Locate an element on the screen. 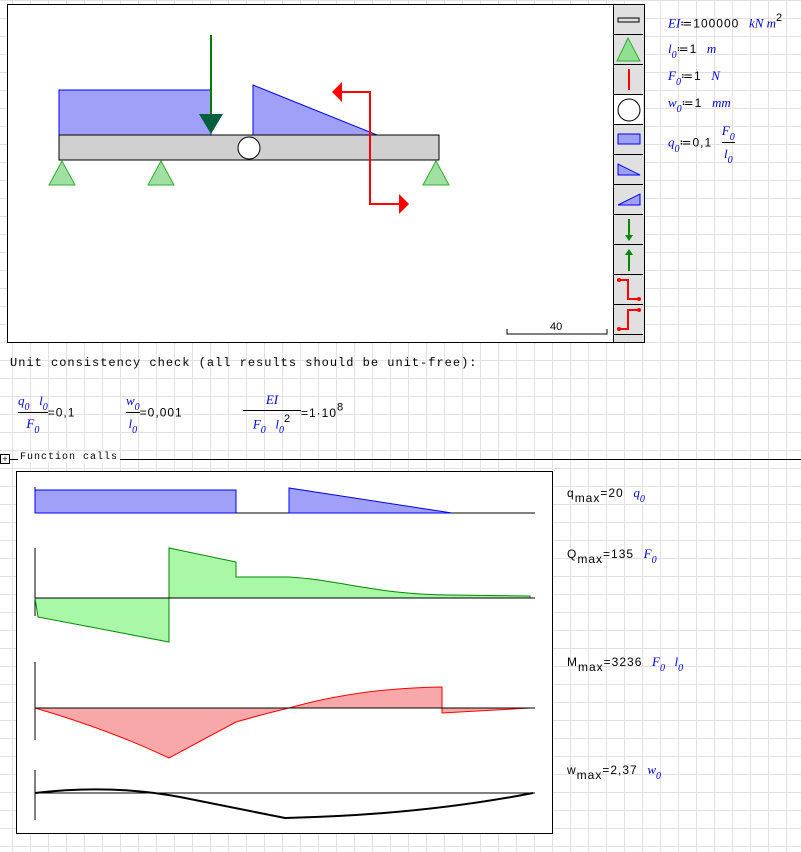 This screenshot has height=852, width=801. def-F0: F0≔1 N is located at coordinates (694, 77).